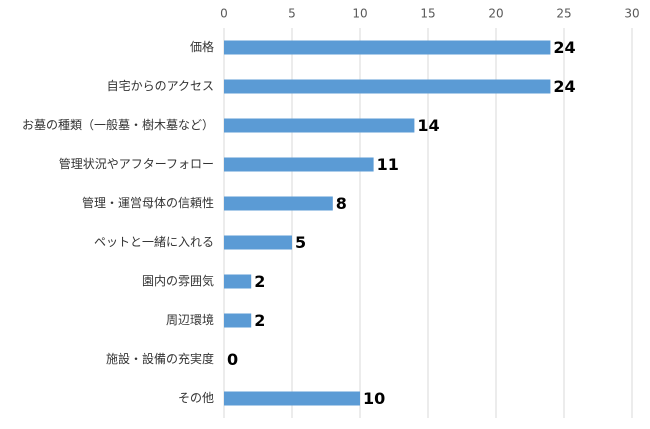 Image resolution: width=650 pixels, height=429 pixels. Describe the element at coordinates (359, 14) in the screenshot. I see `x-tick-label: 10` at that location.